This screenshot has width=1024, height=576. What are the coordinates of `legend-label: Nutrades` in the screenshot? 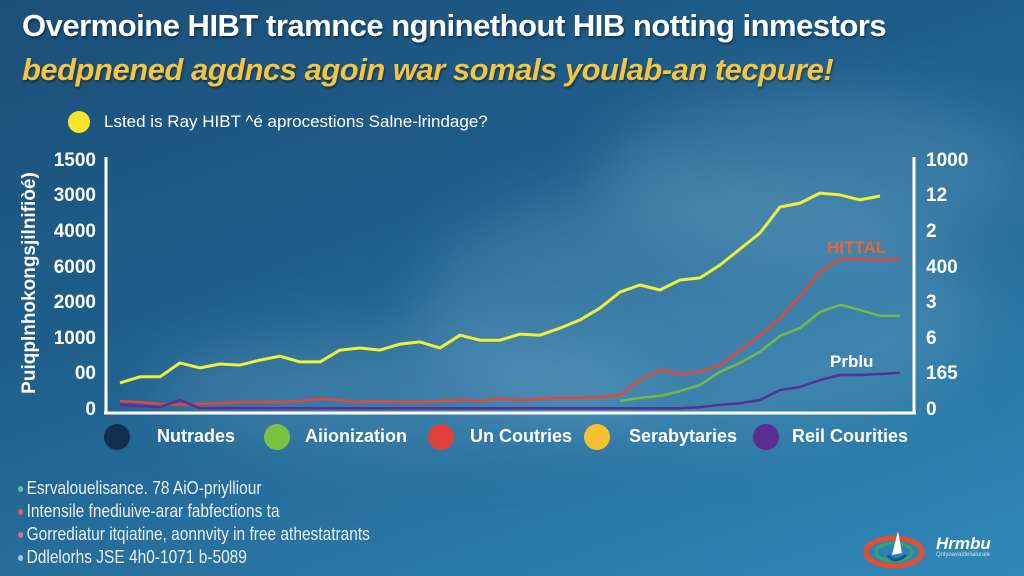 It's located at (196, 436).